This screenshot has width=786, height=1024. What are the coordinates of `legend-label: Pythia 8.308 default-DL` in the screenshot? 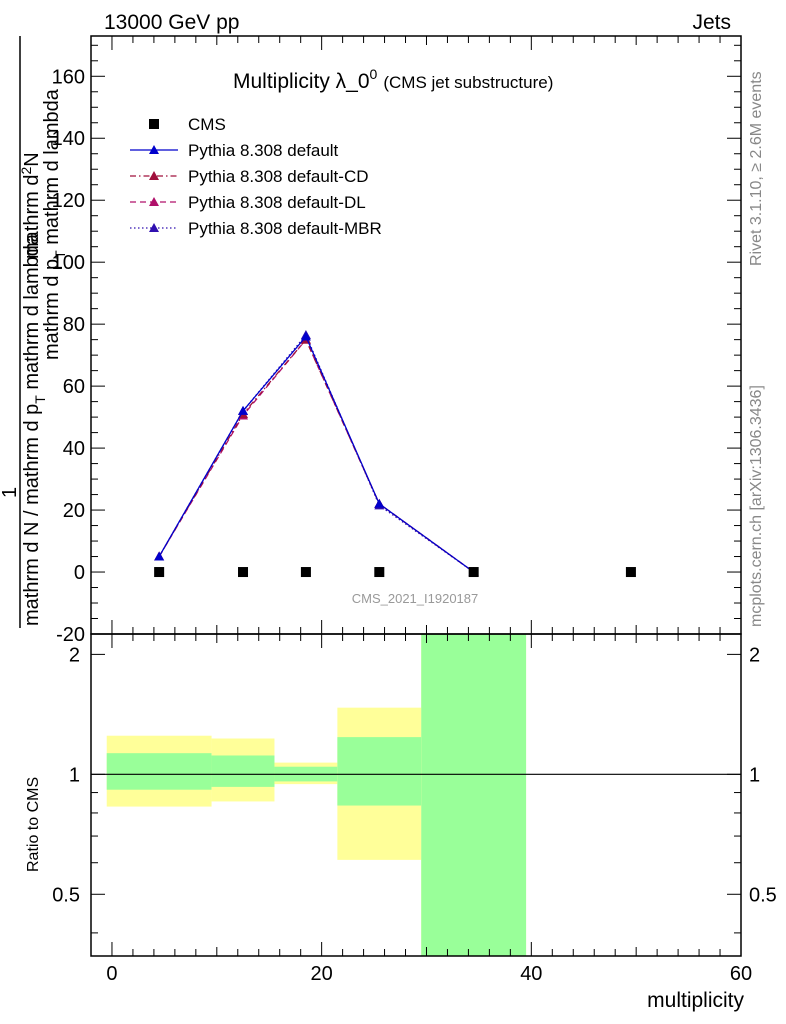 It's located at (277, 202).